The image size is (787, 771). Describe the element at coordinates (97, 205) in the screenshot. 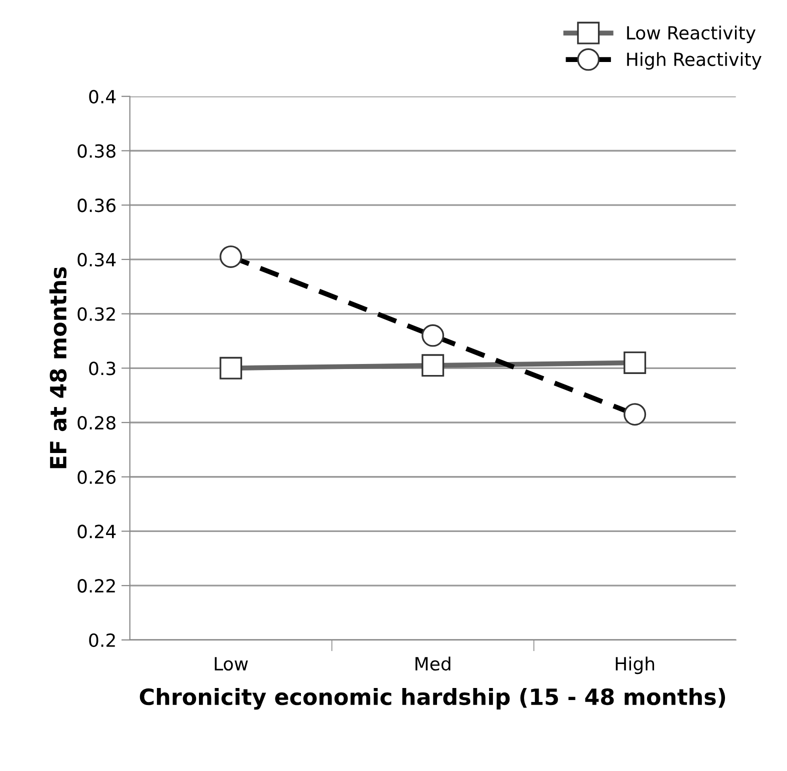

I see `y-tick-label: 0.36` at that location.